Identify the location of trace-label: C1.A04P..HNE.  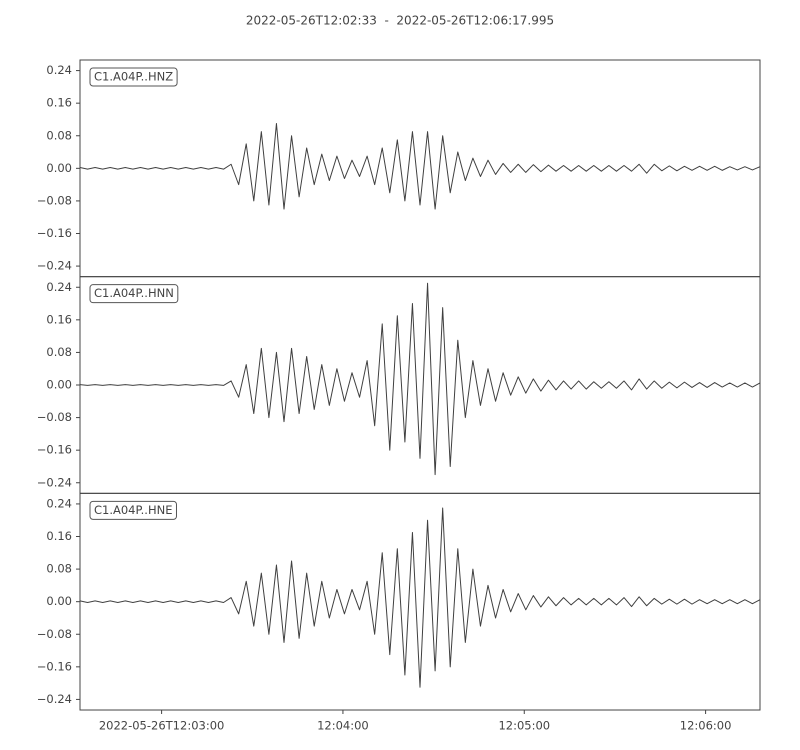
(133, 510).